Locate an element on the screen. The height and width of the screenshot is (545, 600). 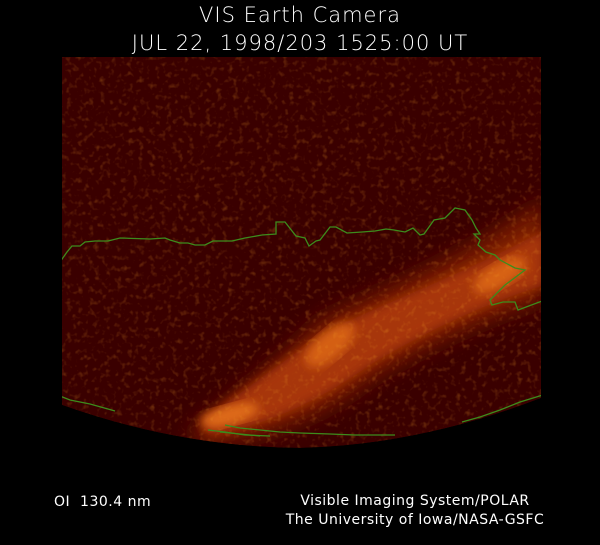
filter-wavelength-label: OI 130.4 nm is located at coordinates (103, 502).